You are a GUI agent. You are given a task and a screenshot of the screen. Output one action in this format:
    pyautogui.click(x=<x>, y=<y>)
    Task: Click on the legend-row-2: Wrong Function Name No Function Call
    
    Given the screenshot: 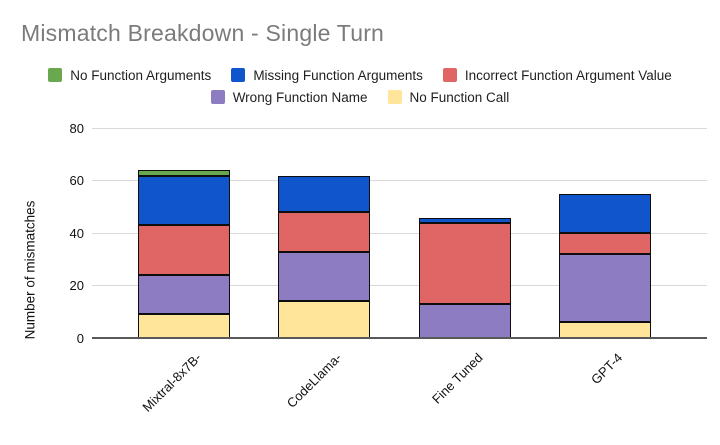 What is the action you would take?
    pyautogui.click(x=360, y=97)
    